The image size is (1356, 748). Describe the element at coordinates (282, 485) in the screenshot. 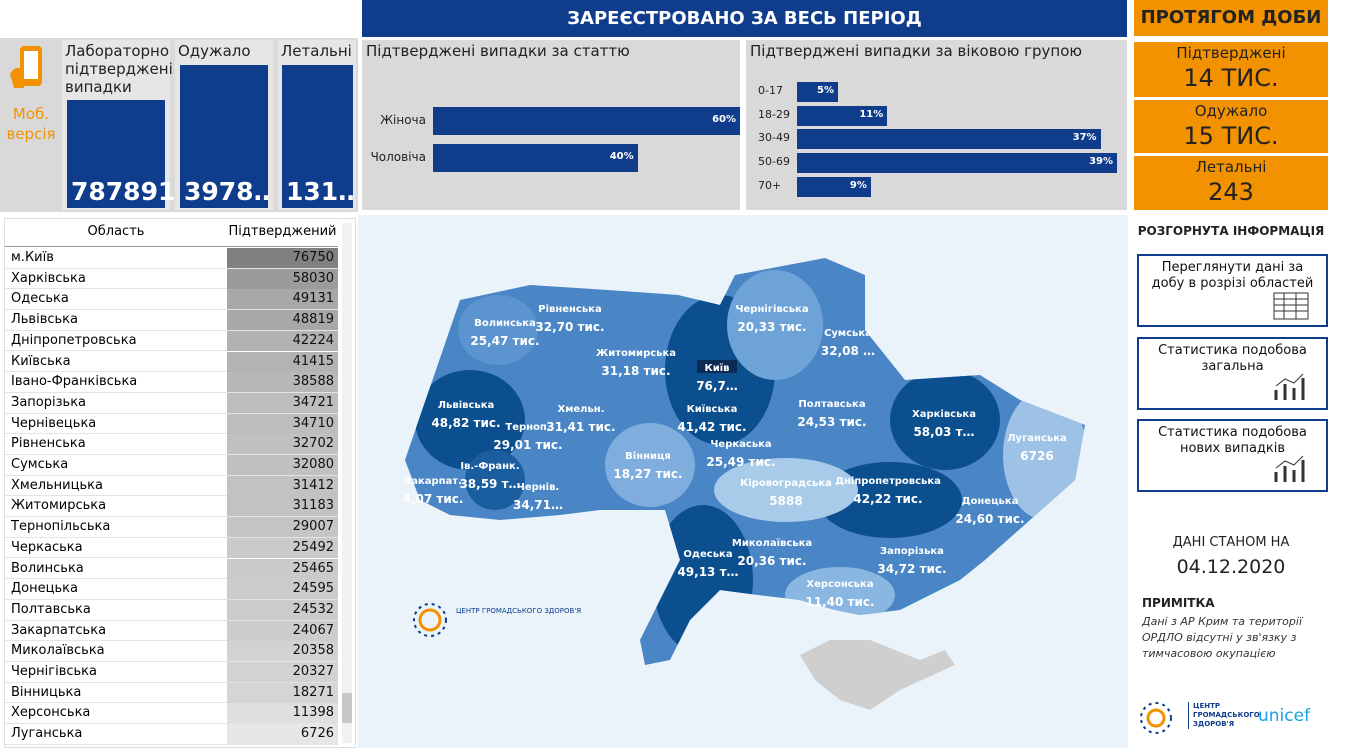

I see `value-cell: 31412` at that location.